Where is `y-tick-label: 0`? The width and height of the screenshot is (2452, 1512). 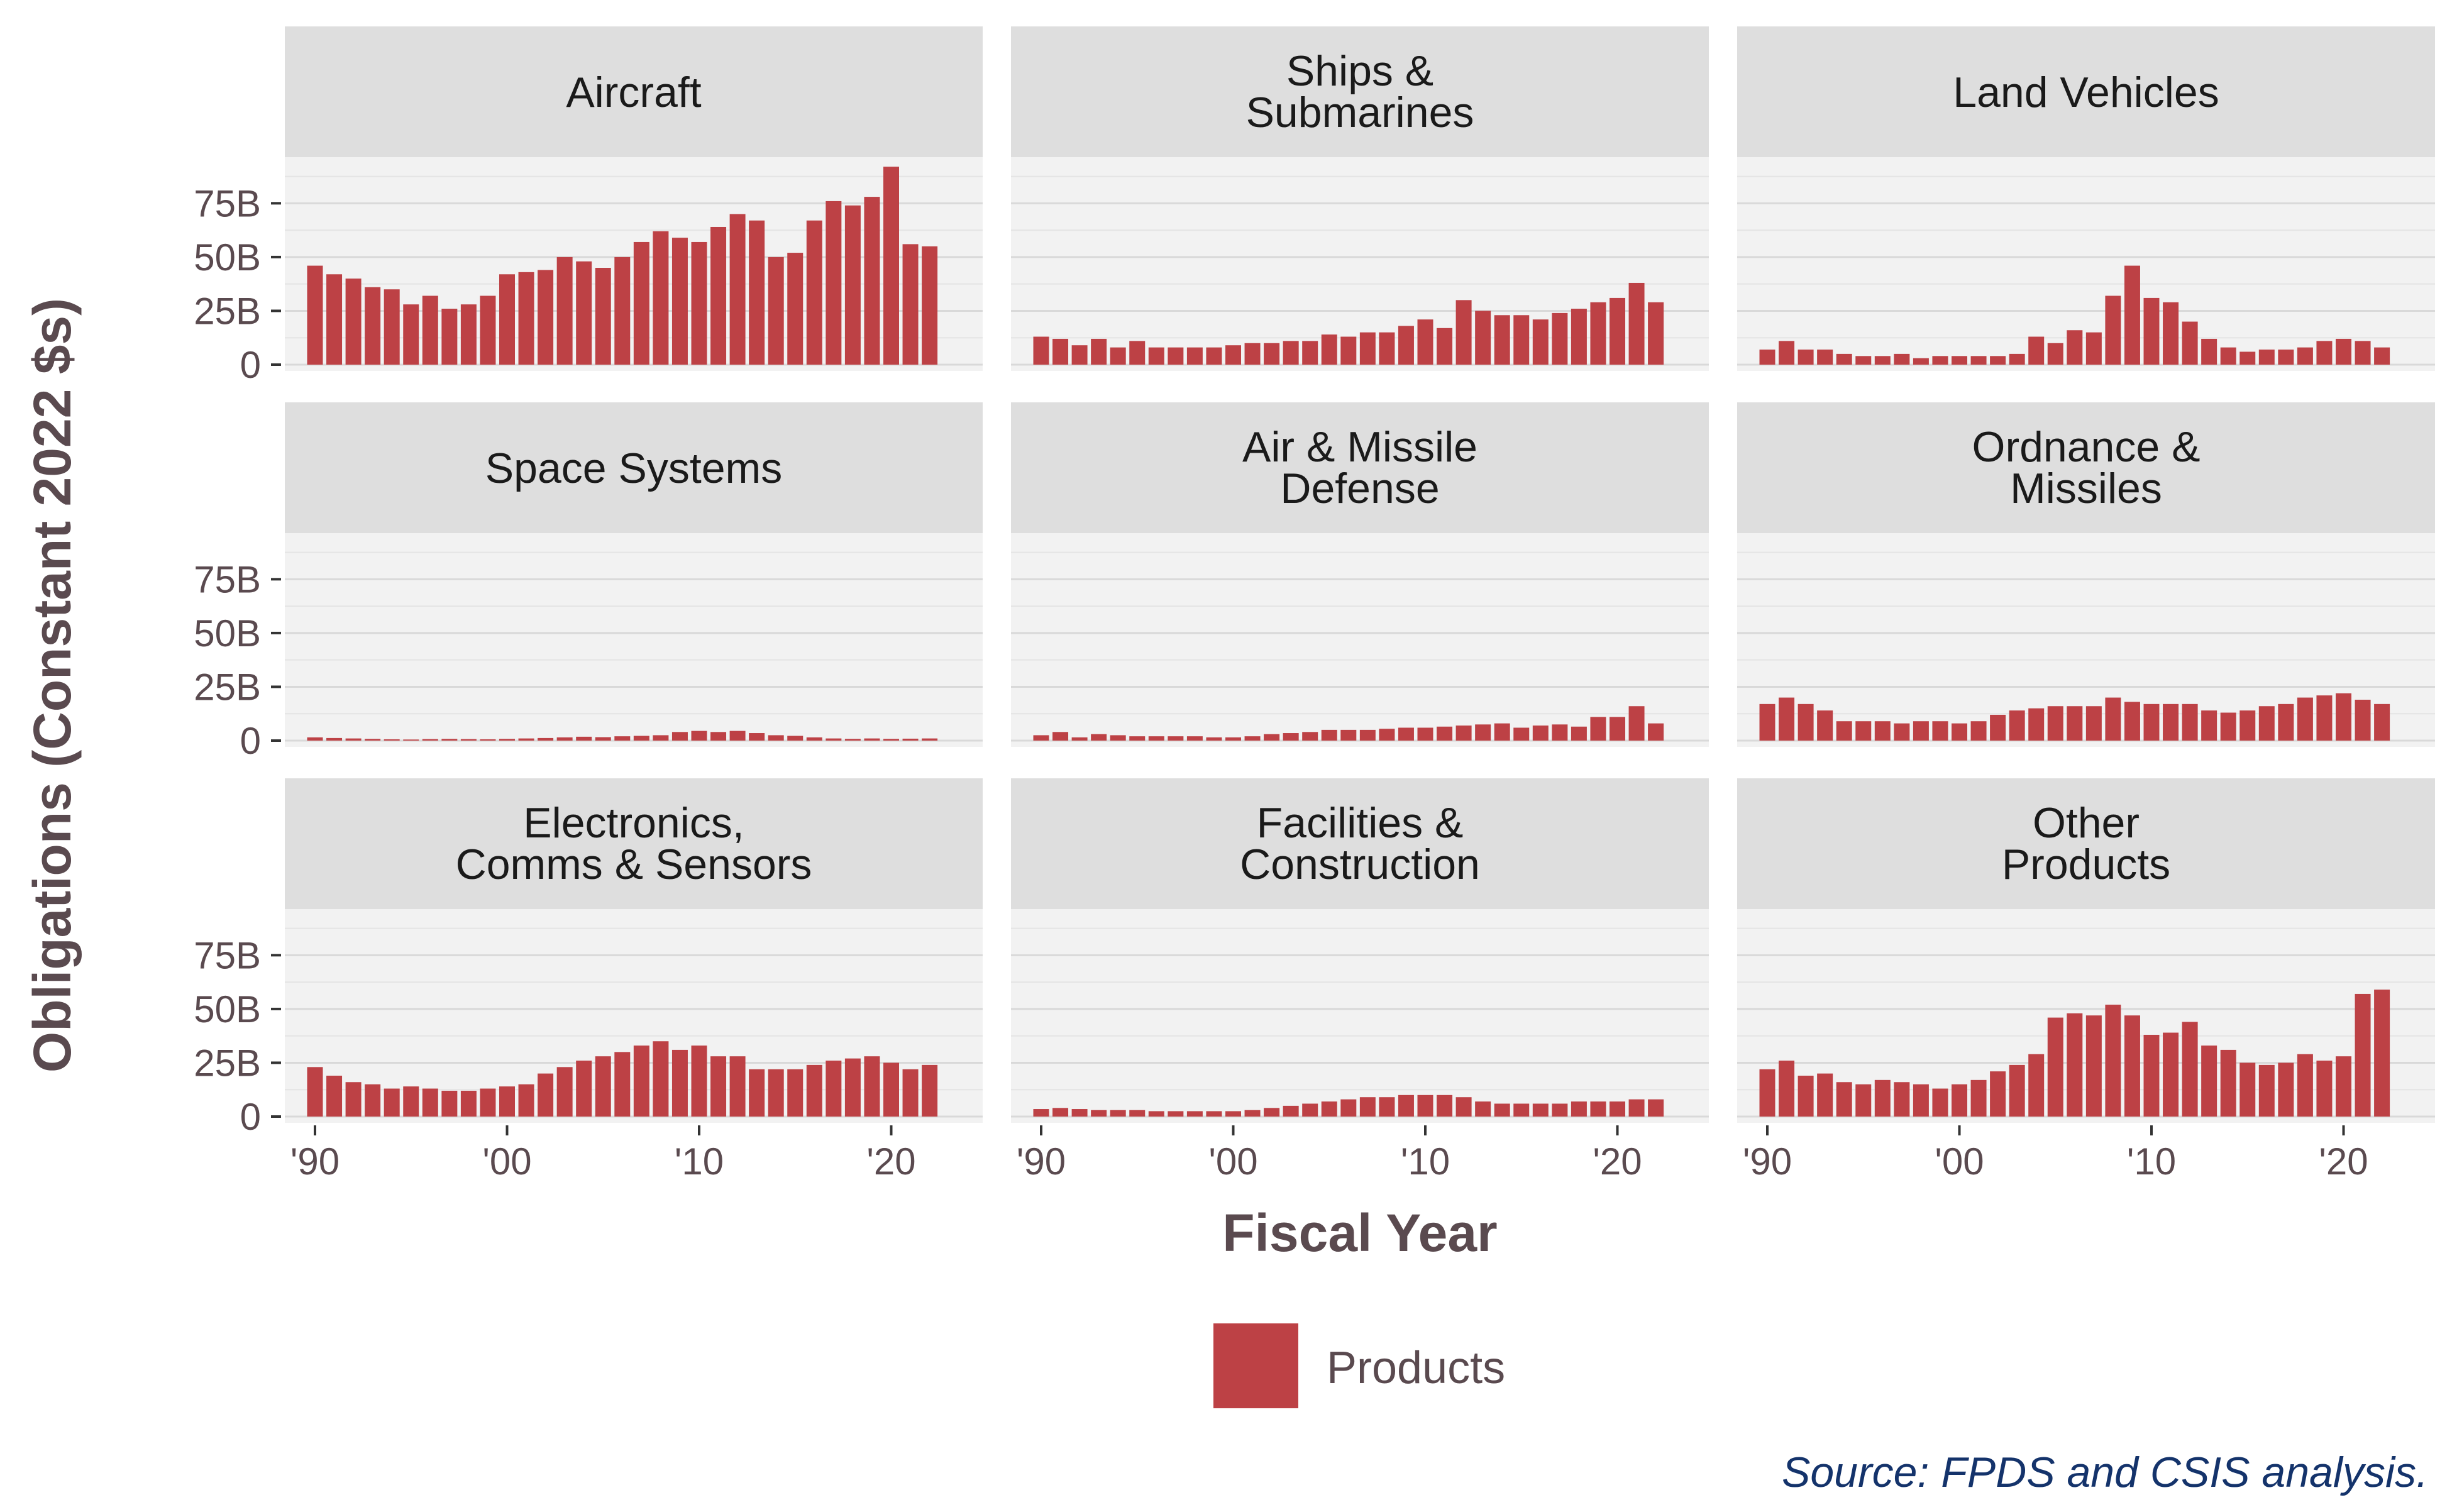
y-tick-label: 0 is located at coordinates (250, 741).